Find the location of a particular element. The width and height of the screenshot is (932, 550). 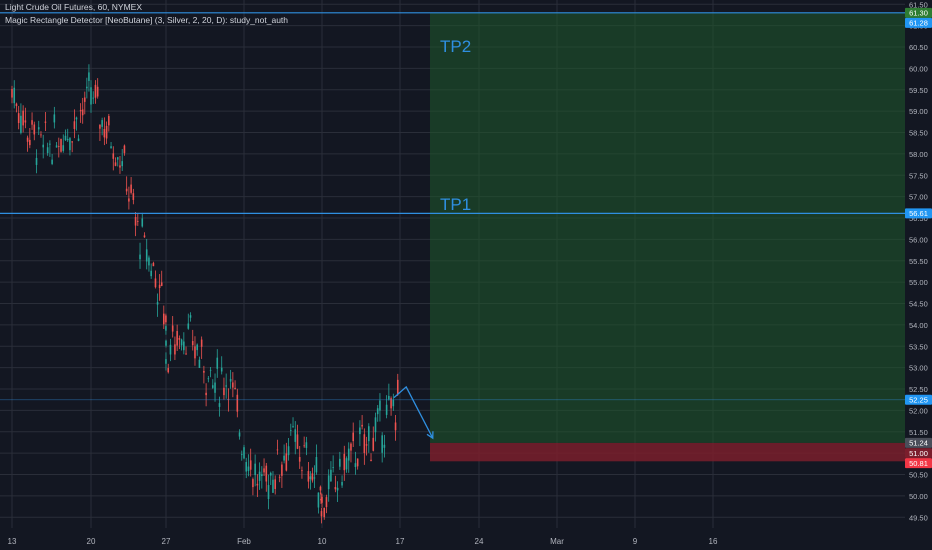

y-tick-label: 57.00 is located at coordinates (918, 197).